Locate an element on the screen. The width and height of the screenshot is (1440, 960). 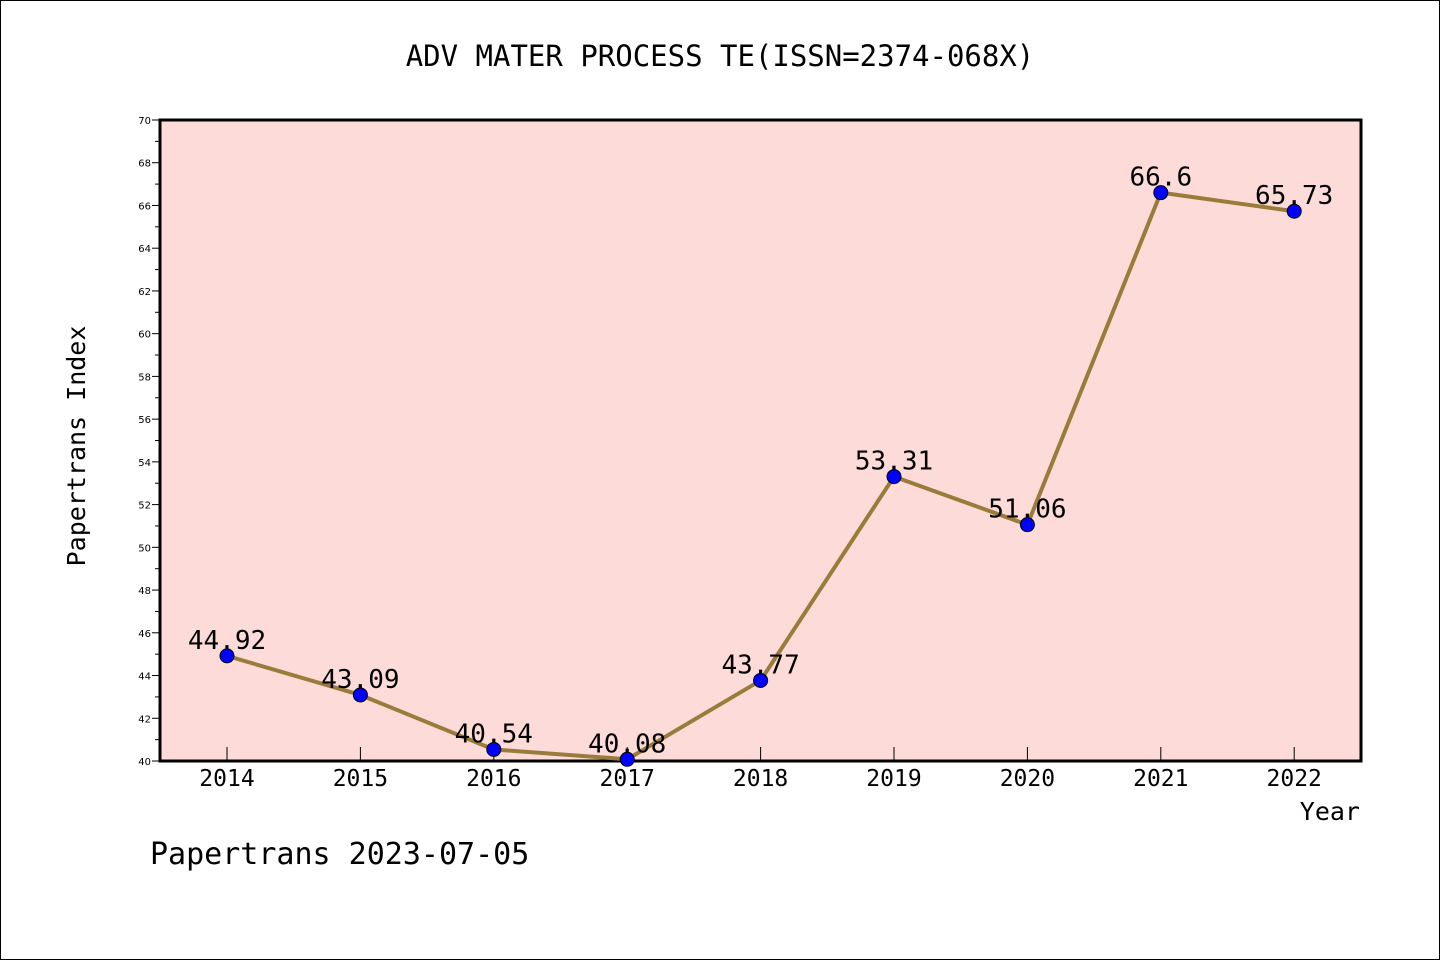
y-tick-label: 52 is located at coordinates (144, 506).